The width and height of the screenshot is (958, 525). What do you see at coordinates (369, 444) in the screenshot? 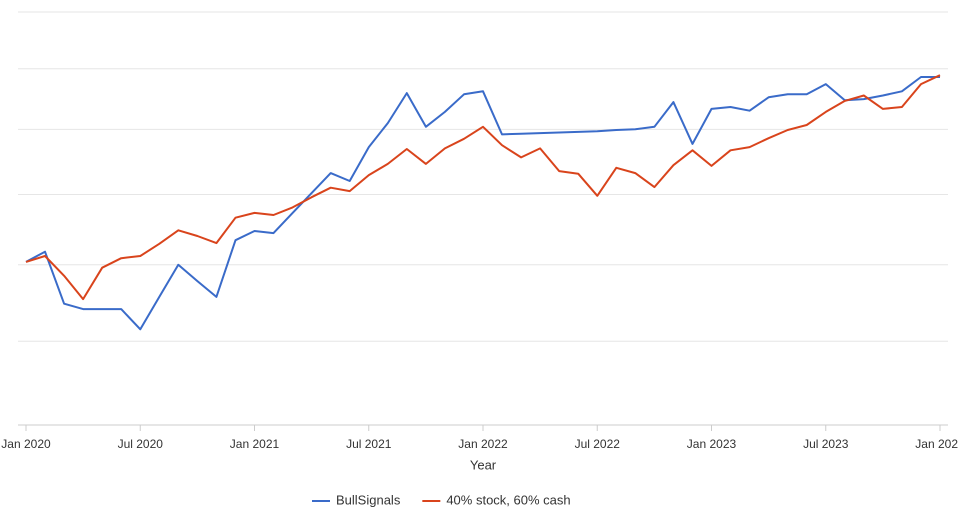
I see `x-tick-label: Jul 2021` at bounding box center [369, 444].